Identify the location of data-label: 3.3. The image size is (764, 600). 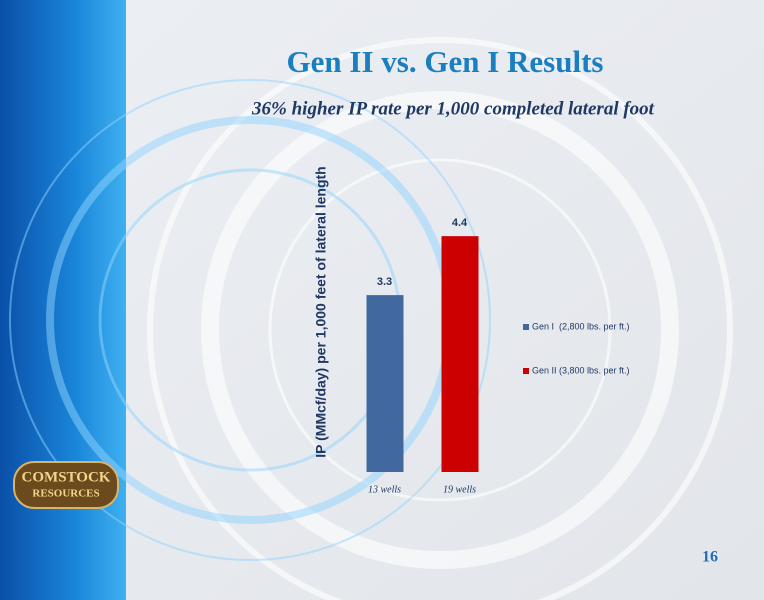
(384, 282).